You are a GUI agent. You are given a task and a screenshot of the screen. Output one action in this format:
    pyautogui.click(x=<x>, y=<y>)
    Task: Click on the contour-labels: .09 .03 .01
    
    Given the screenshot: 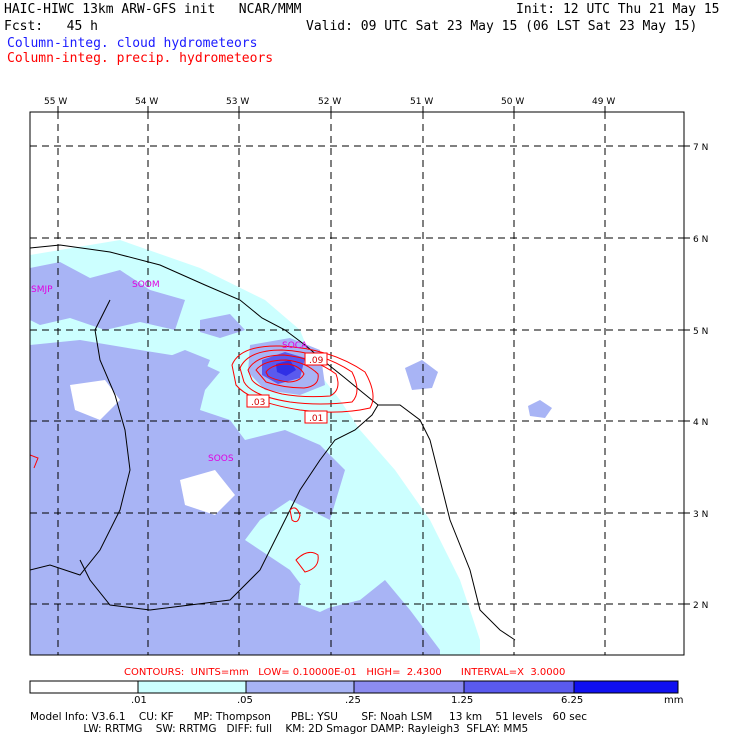 What is the action you would take?
    pyautogui.click(x=287, y=388)
    